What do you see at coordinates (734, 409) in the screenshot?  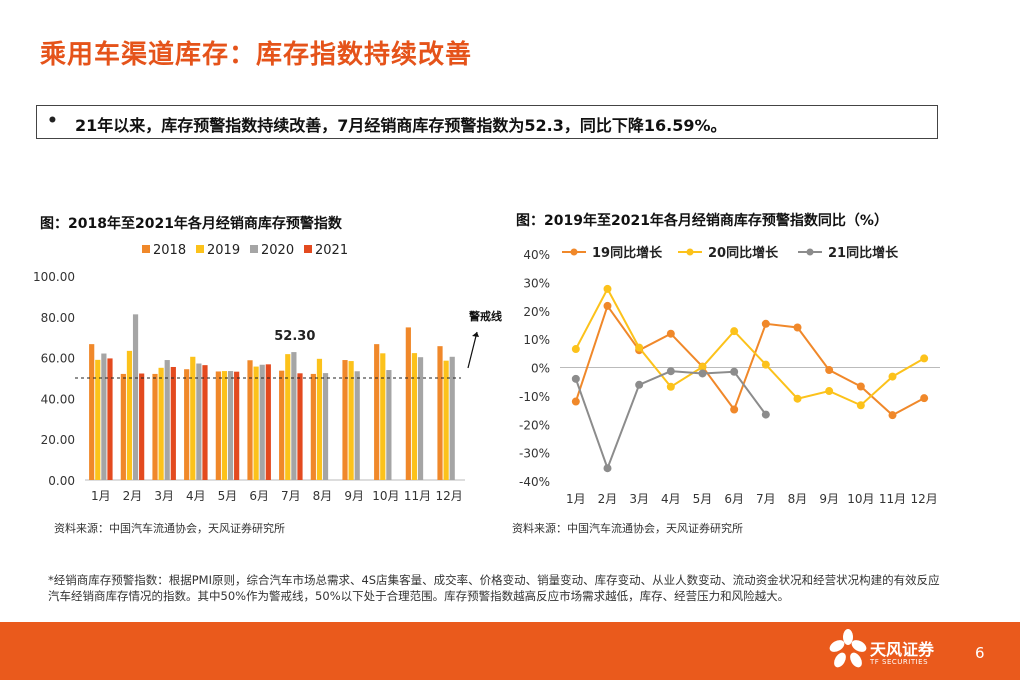 I see `point-19同比增长-6月` at bounding box center [734, 409].